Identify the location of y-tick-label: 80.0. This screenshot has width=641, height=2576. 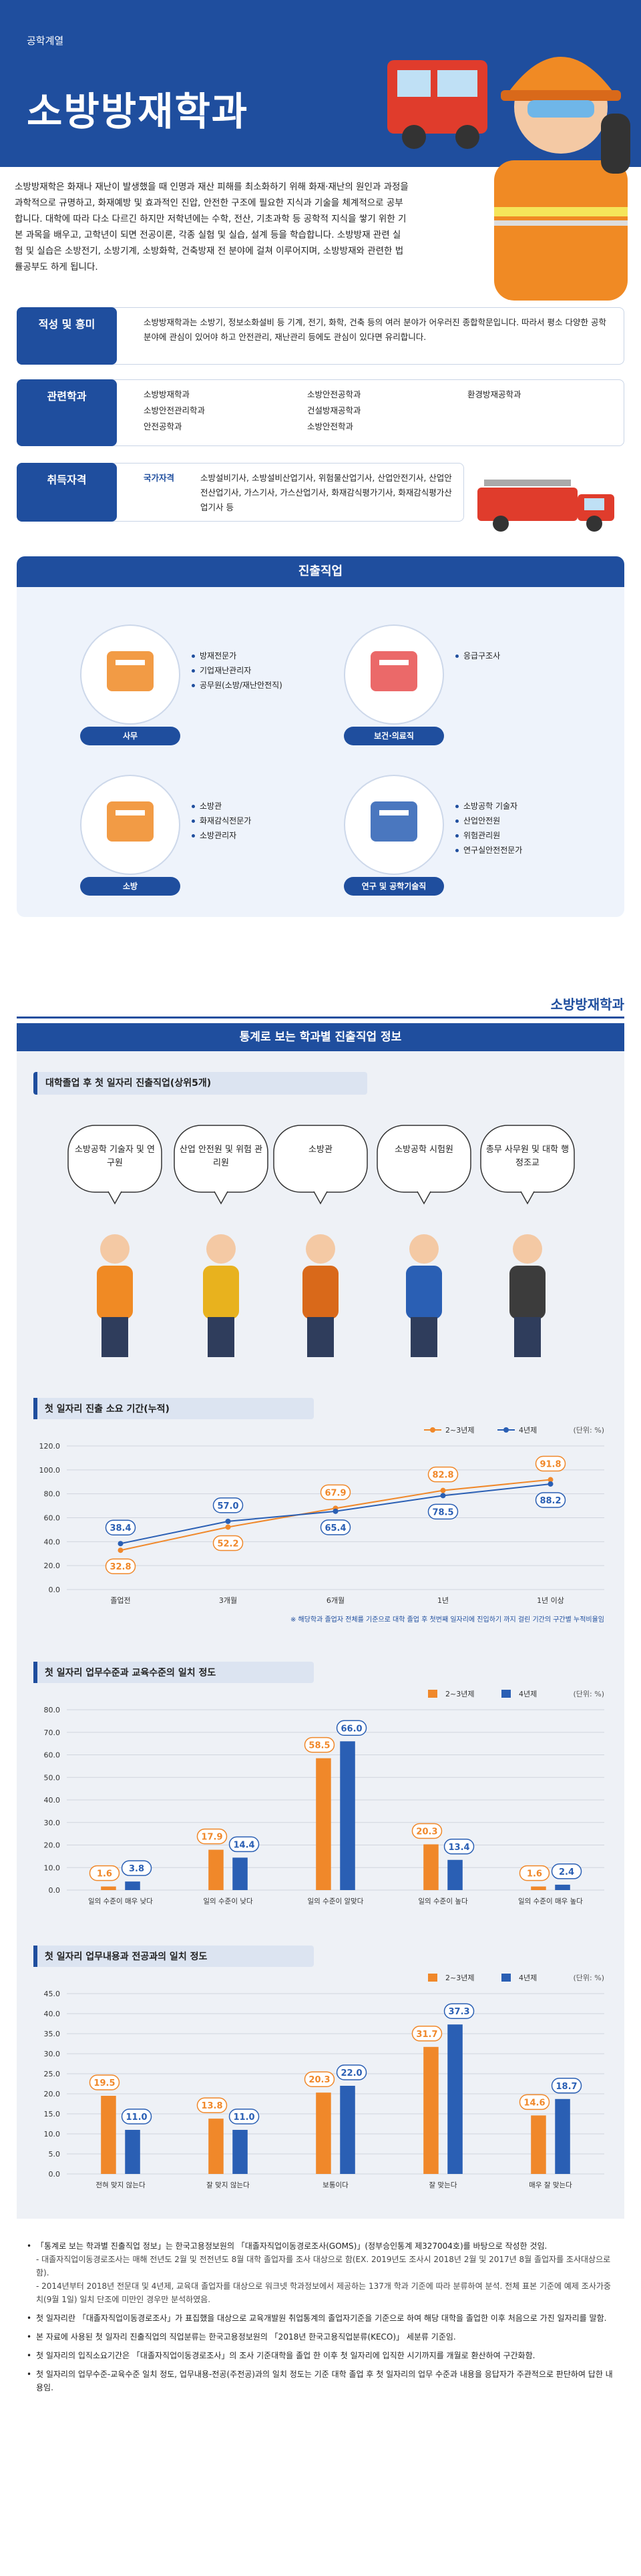
(52, 1710).